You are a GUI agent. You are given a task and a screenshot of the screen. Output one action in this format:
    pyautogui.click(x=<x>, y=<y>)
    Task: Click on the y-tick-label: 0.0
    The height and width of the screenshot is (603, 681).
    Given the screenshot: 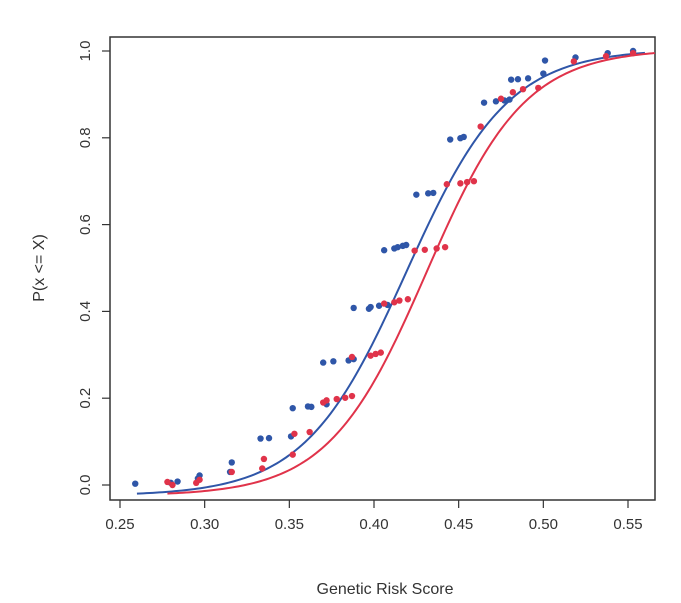 What is the action you would take?
    pyautogui.click(x=85, y=485)
    